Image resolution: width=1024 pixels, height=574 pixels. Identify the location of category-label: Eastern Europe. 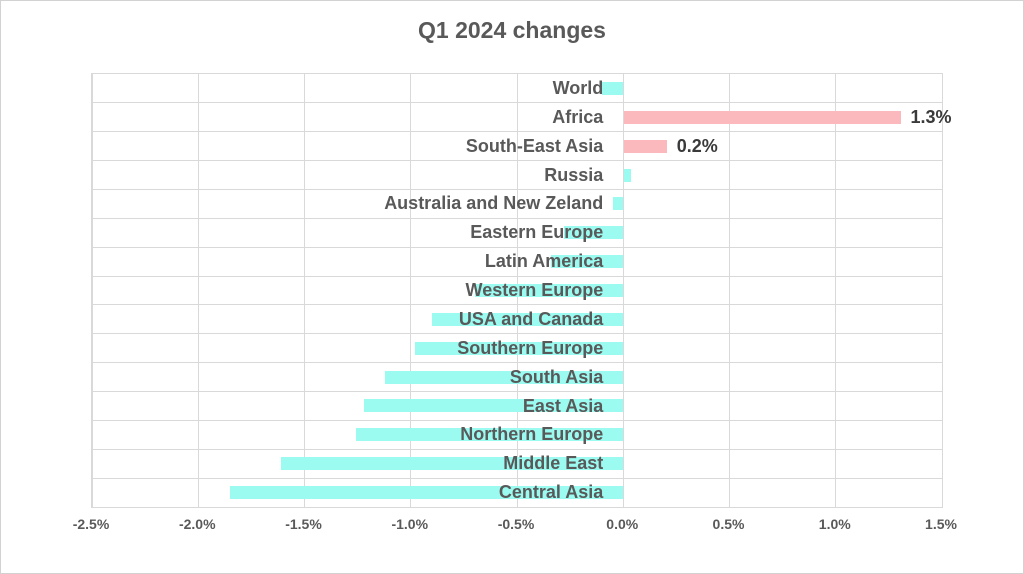
(537, 232).